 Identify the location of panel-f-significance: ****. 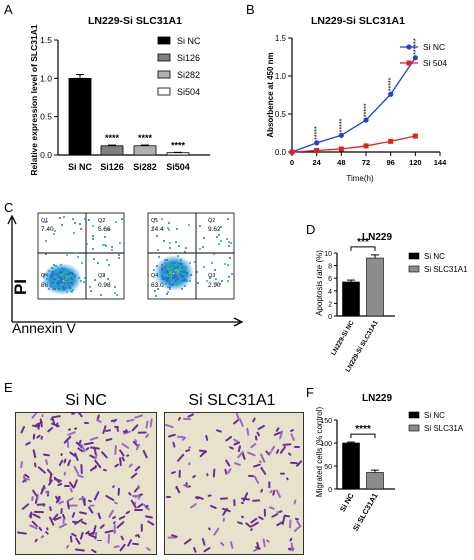
(363, 429).